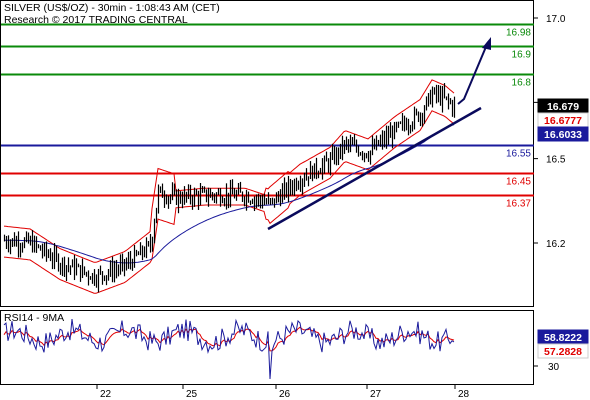  I want to click on x-tick-label: 26, so click(285, 394).